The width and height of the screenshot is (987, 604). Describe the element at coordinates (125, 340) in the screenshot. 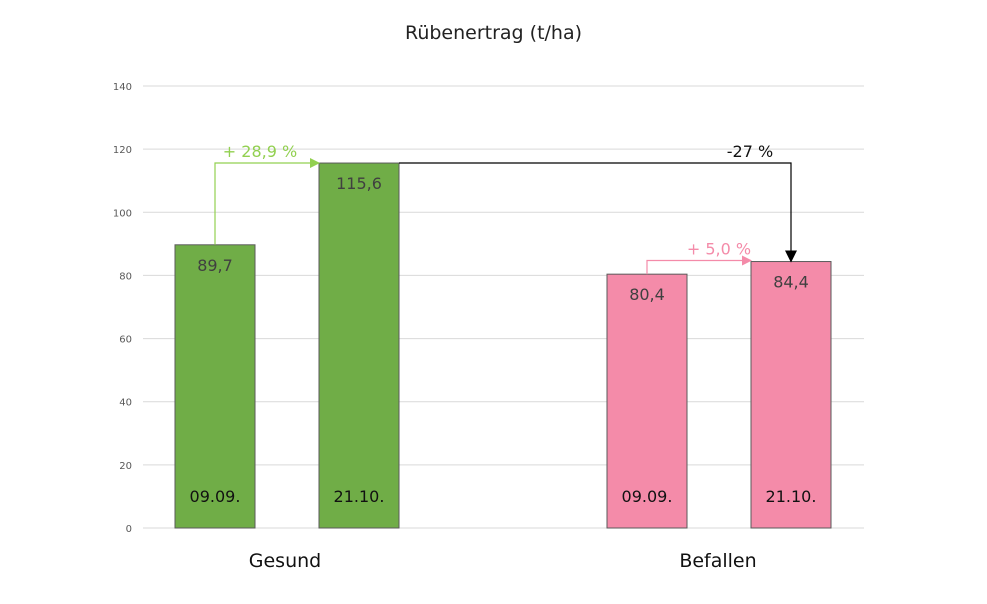

I see `y-tick-label: 60` at that location.